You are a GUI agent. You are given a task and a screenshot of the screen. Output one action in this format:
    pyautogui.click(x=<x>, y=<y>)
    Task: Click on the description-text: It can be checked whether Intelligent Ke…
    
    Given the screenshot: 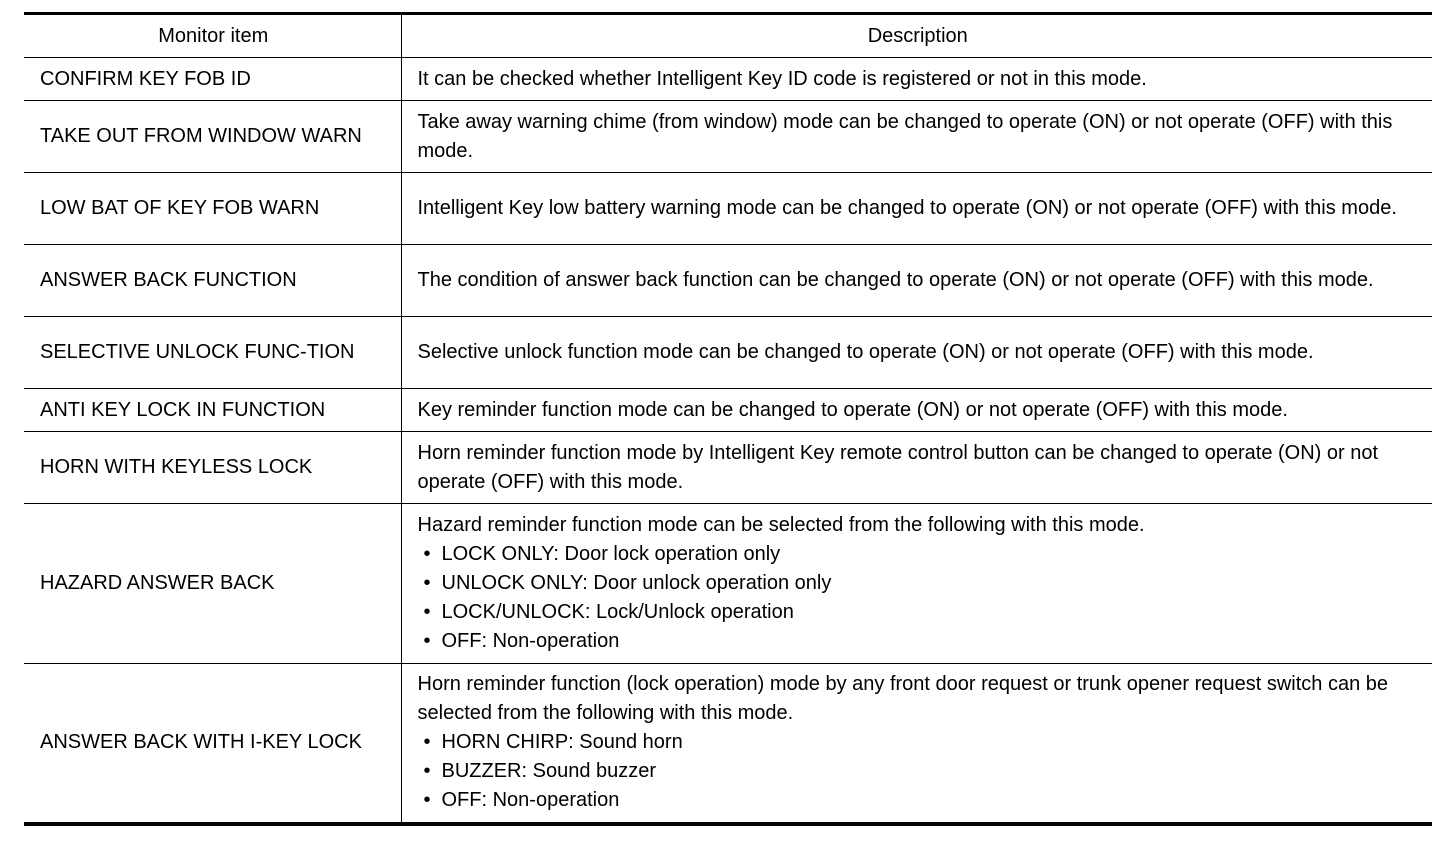 What is the action you would take?
    pyautogui.click(x=782, y=78)
    